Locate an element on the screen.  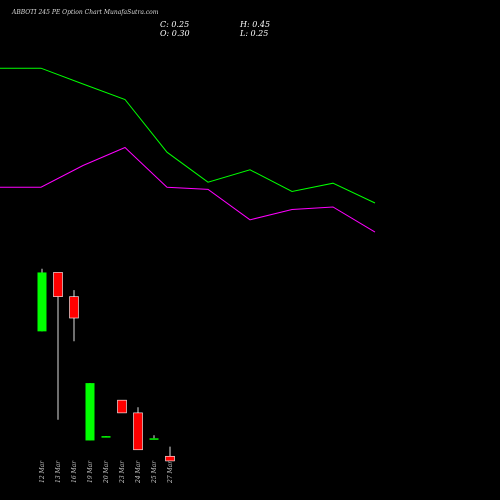
candle-12-mar is located at coordinates (42, 300).